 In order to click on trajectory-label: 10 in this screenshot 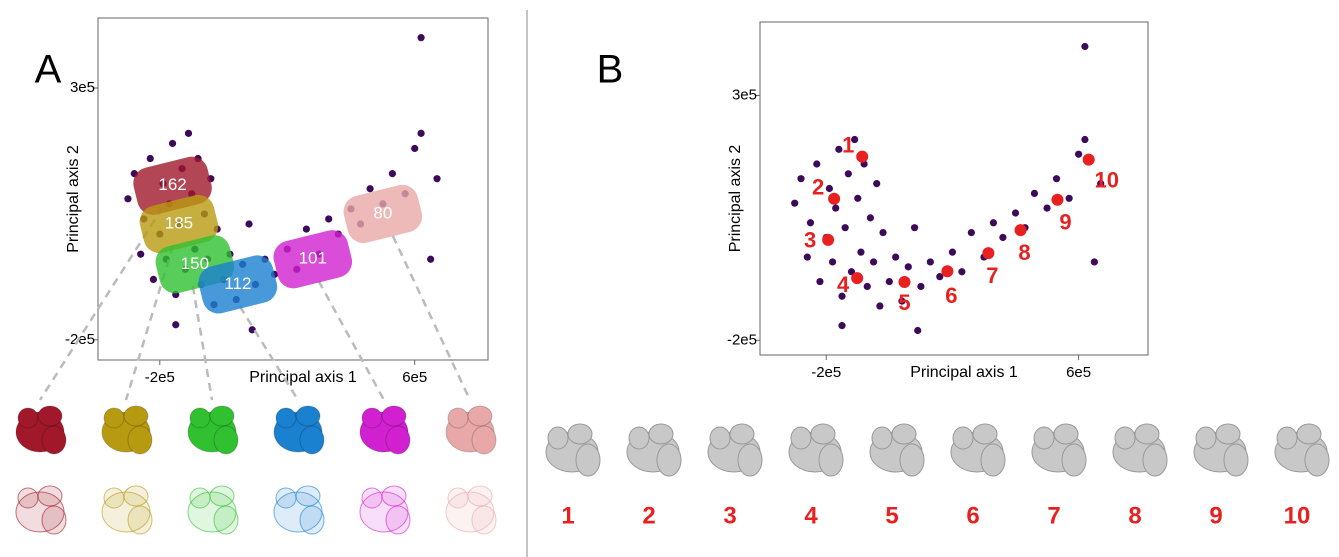, I will do `click(1106, 179)`.